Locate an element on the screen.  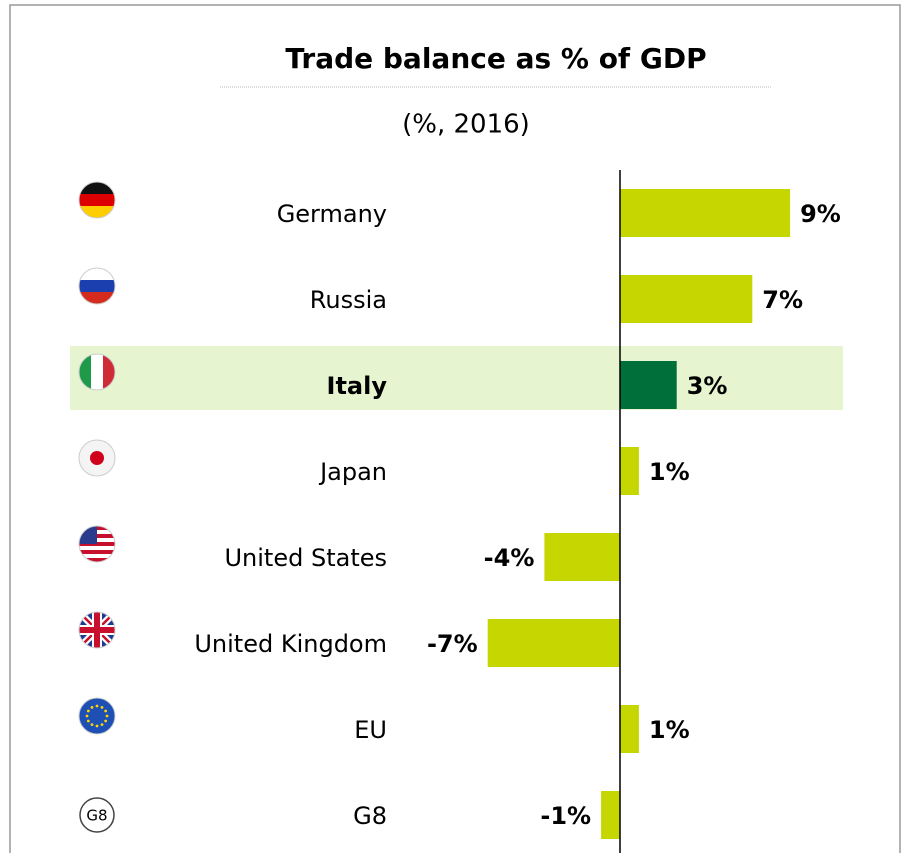
highlight-band is located at coordinates (456, 378).